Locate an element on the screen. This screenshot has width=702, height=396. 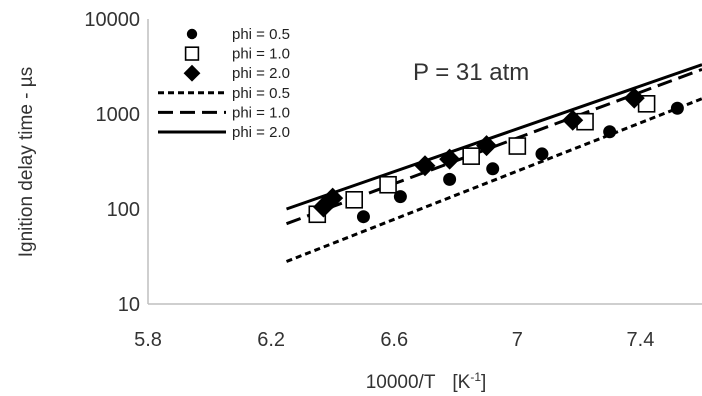
legend-square-marker is located at coordinates (192, 53).